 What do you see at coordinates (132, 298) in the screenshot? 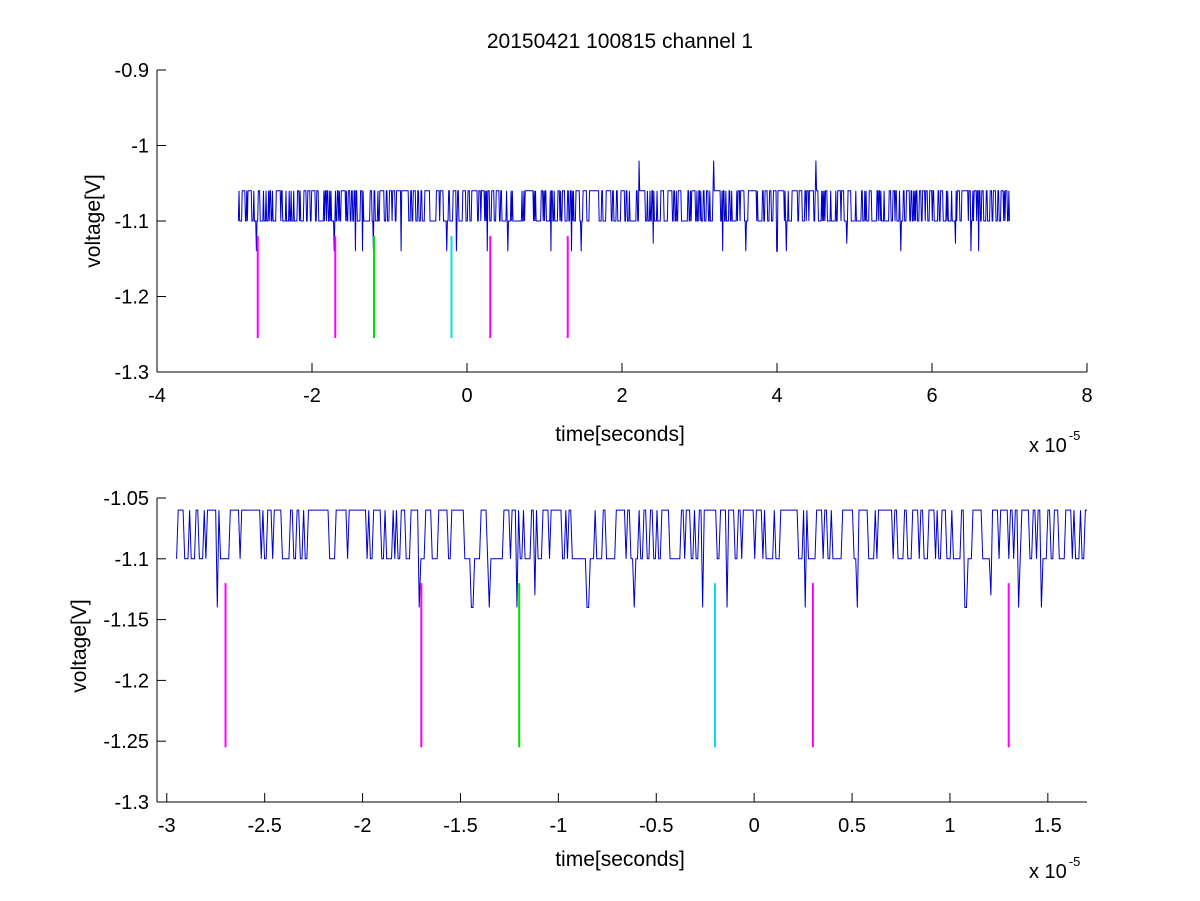
I see `top-y-tick-label: -1.2` at bounding box center [132, 298].